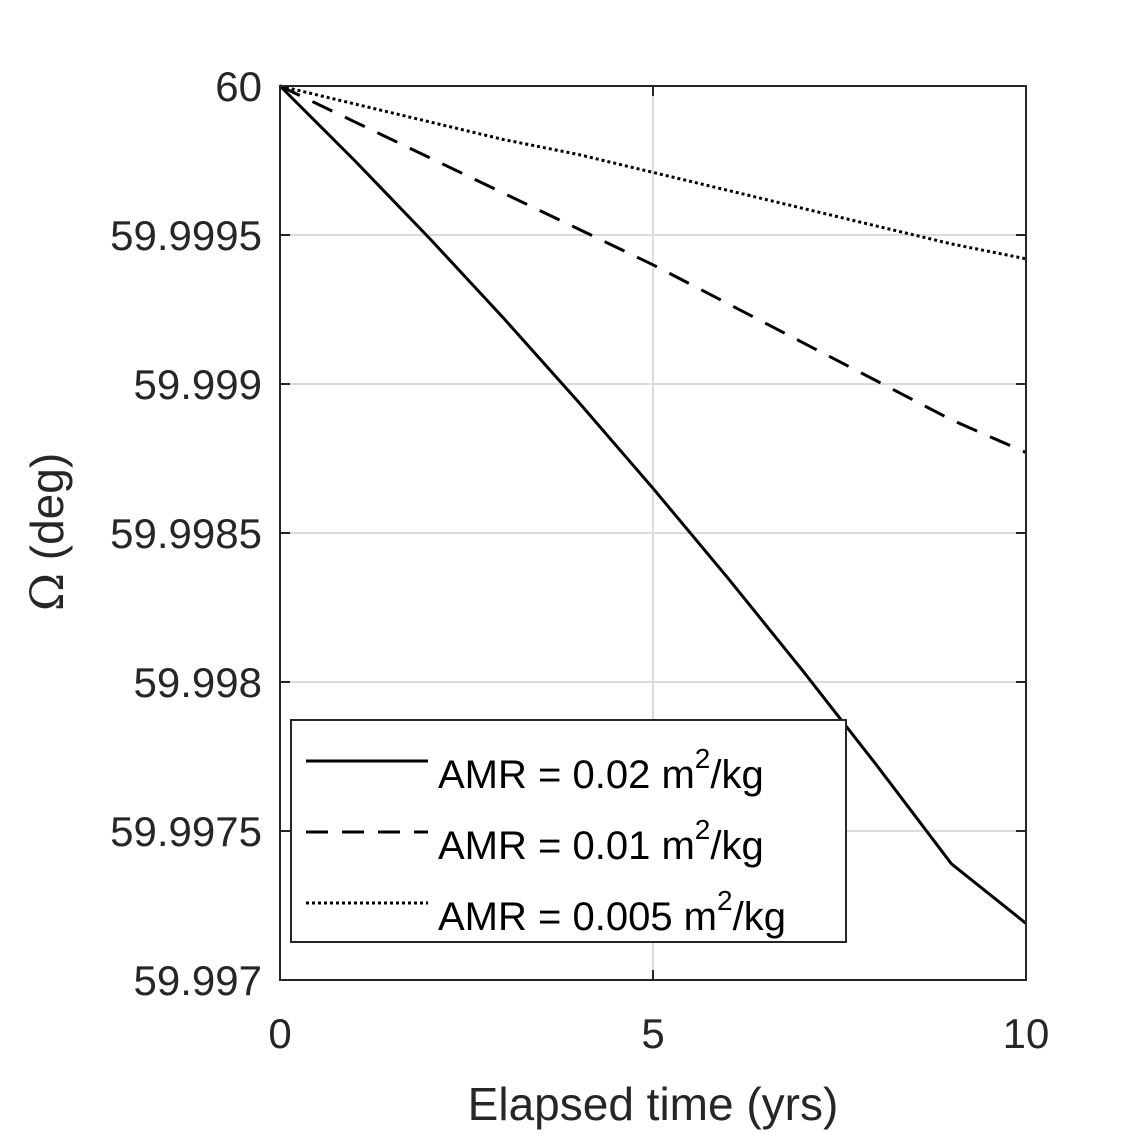 The width and height of the screenshot is (1134, 1134). Describe the element at coordinates (198, 682) in the screenshot. I see `y-tick-label: 59.998` at that location.